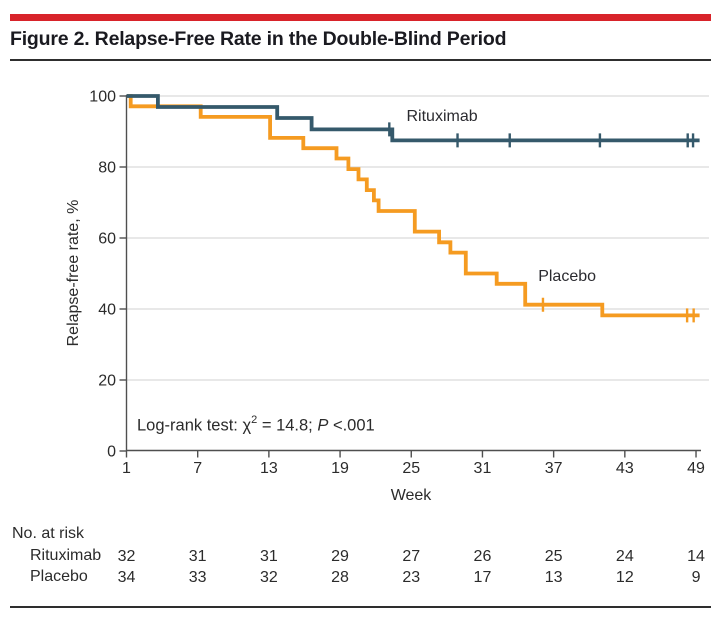  What do you see at coordinates (567, 277) in the screenshot?
I see `series-label-placebo: Placebo` at bounding box center [567, 277].